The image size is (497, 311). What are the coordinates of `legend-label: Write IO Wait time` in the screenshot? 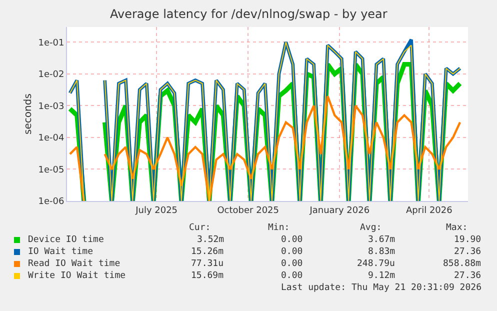 It's located at (77, 276).